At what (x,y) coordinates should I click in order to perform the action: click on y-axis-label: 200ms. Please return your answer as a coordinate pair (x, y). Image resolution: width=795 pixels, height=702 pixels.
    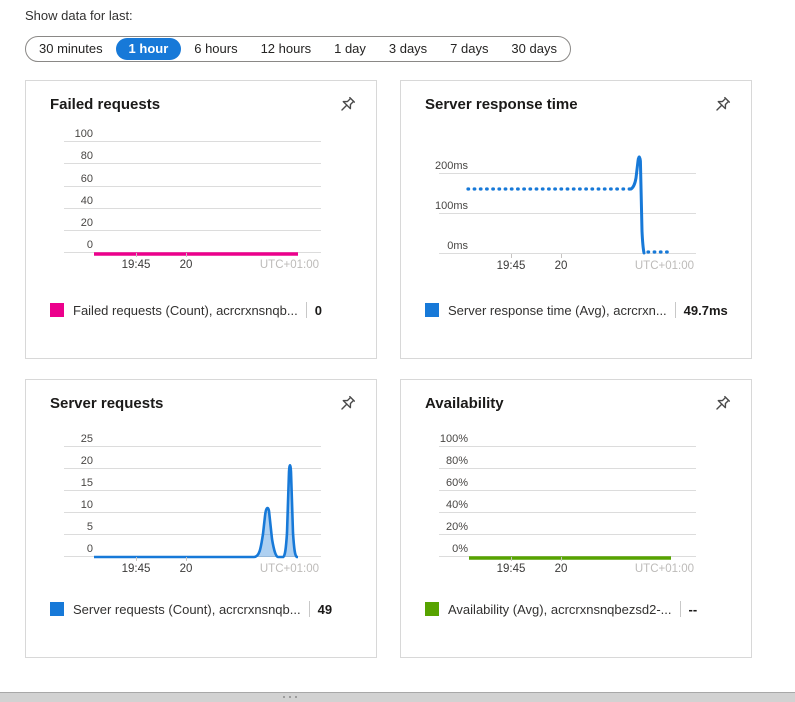
    Looking at the image, I should click on (451, 166).